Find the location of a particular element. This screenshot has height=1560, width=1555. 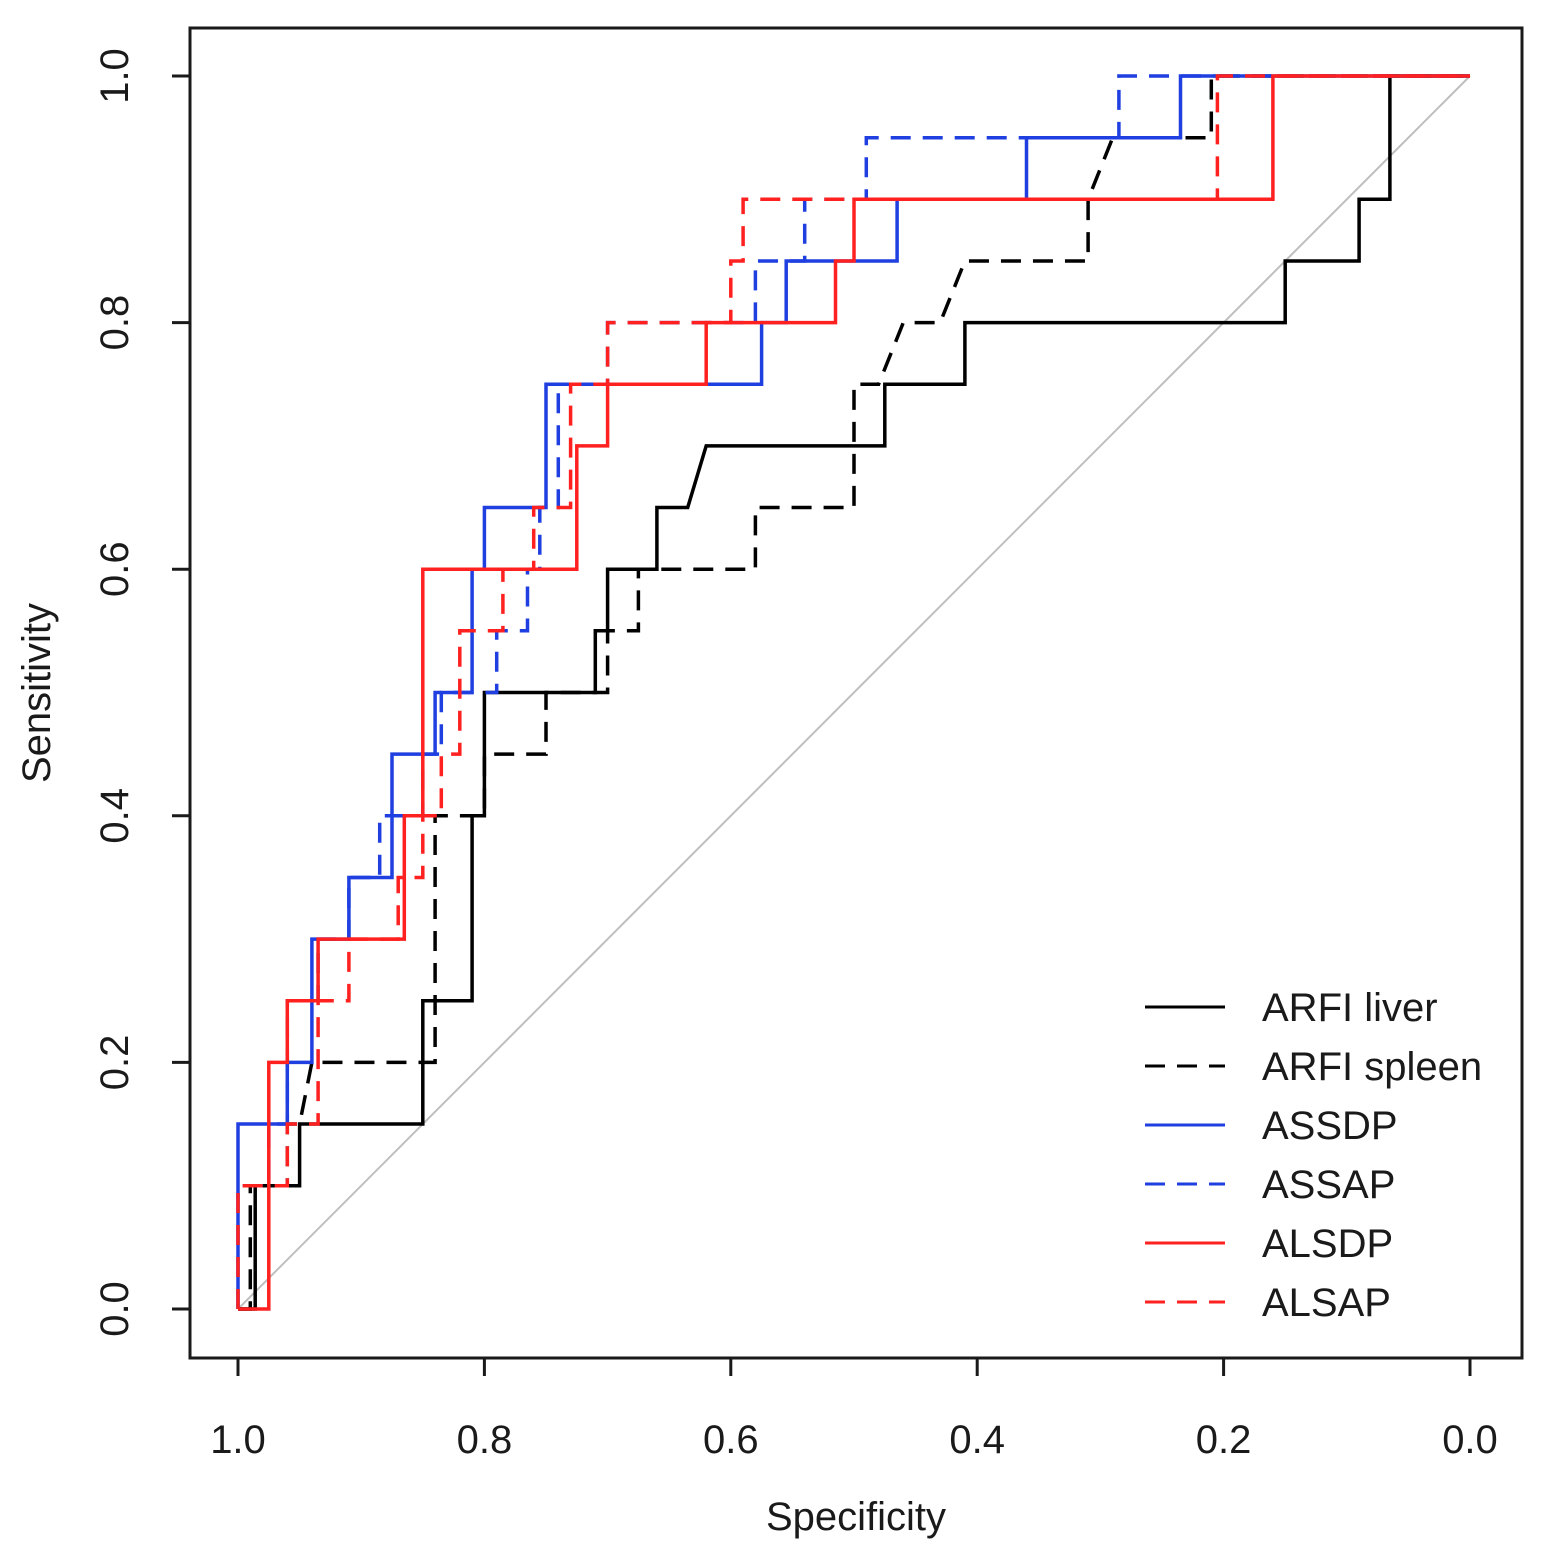

y-axis-label: Sensitivity is located at coordinates (37, 693).